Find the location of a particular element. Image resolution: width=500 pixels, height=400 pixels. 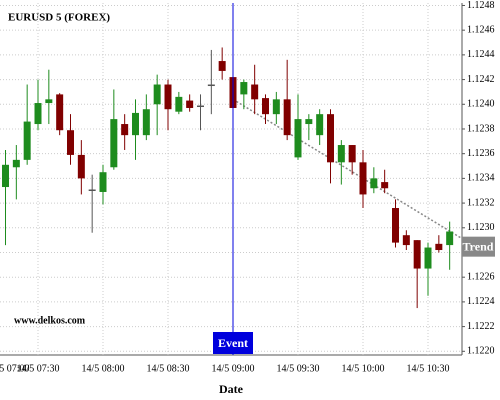

event-label: Event is located at coordinates (233, 343).